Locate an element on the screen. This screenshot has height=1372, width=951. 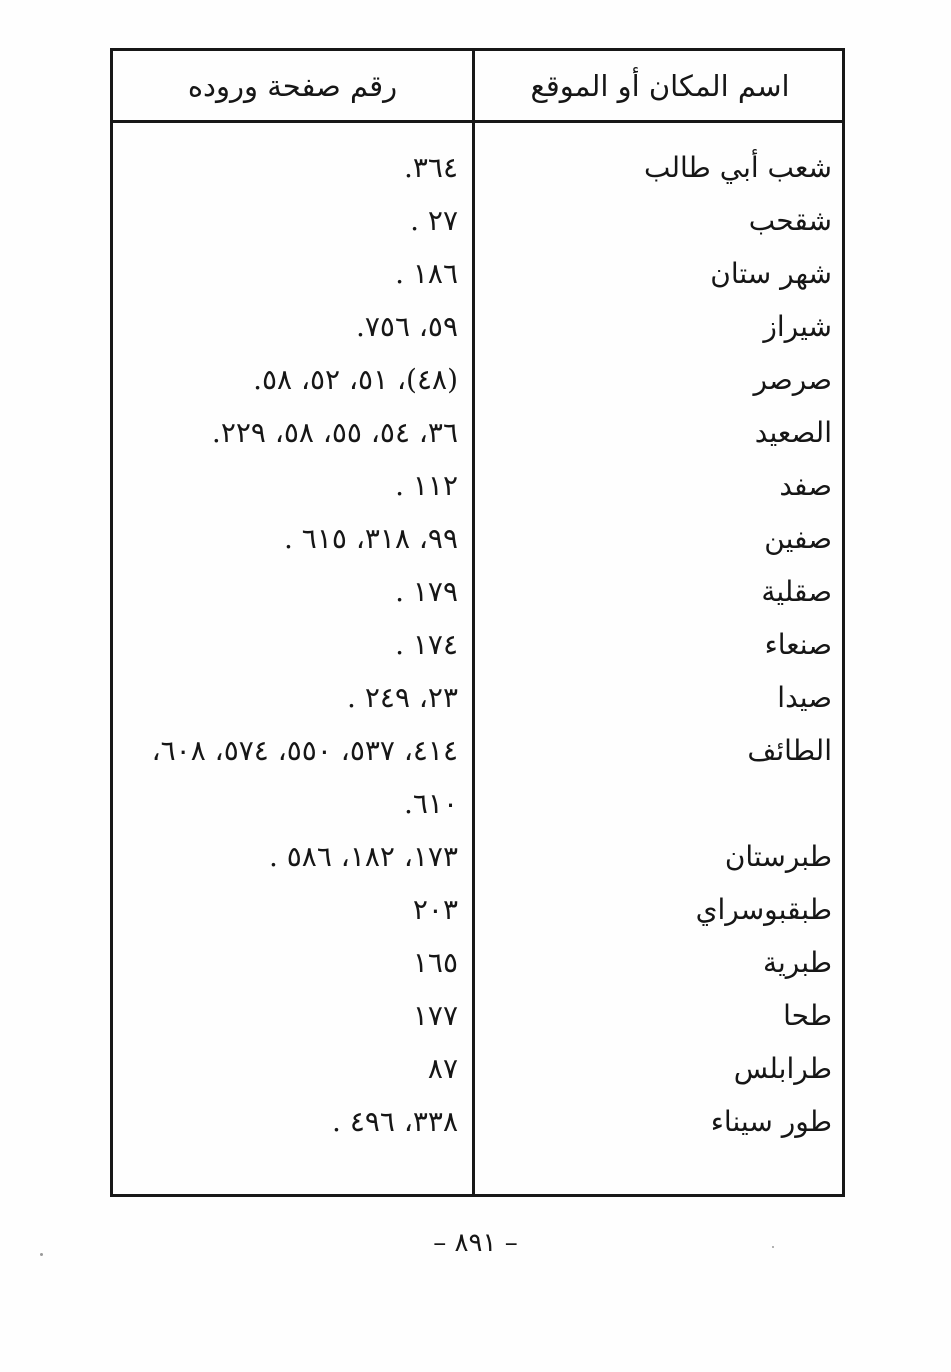
header-place-name: اسم المكان أو الموقع is located at coordinates (660, 85).